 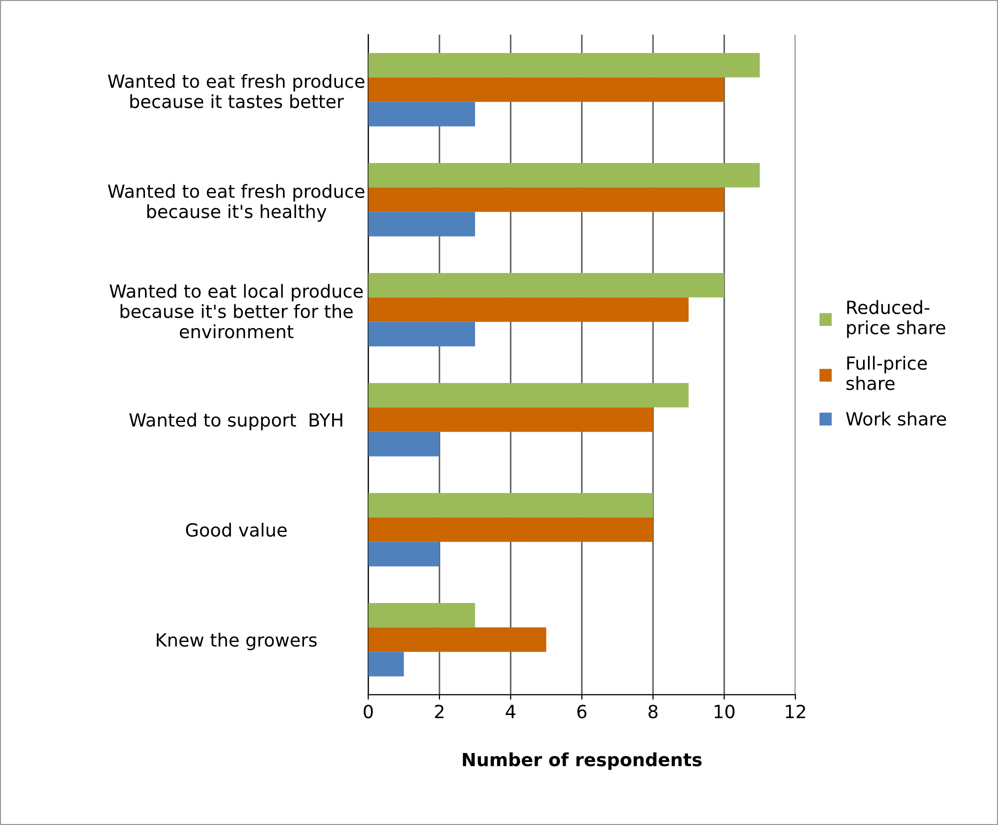 I want to click on x-tick-label: 10, so click(x=724, y=711).